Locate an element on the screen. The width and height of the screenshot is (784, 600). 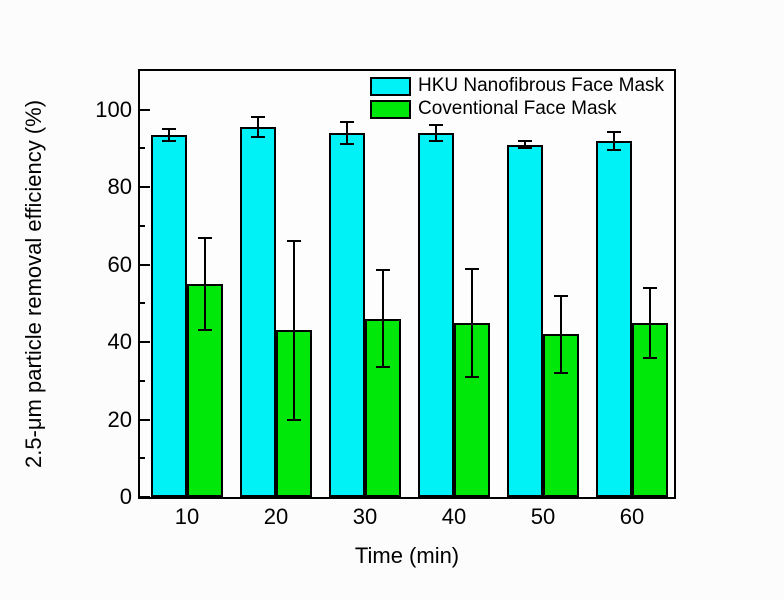
bar-conventional-10min is located at coordinates (205, 390).